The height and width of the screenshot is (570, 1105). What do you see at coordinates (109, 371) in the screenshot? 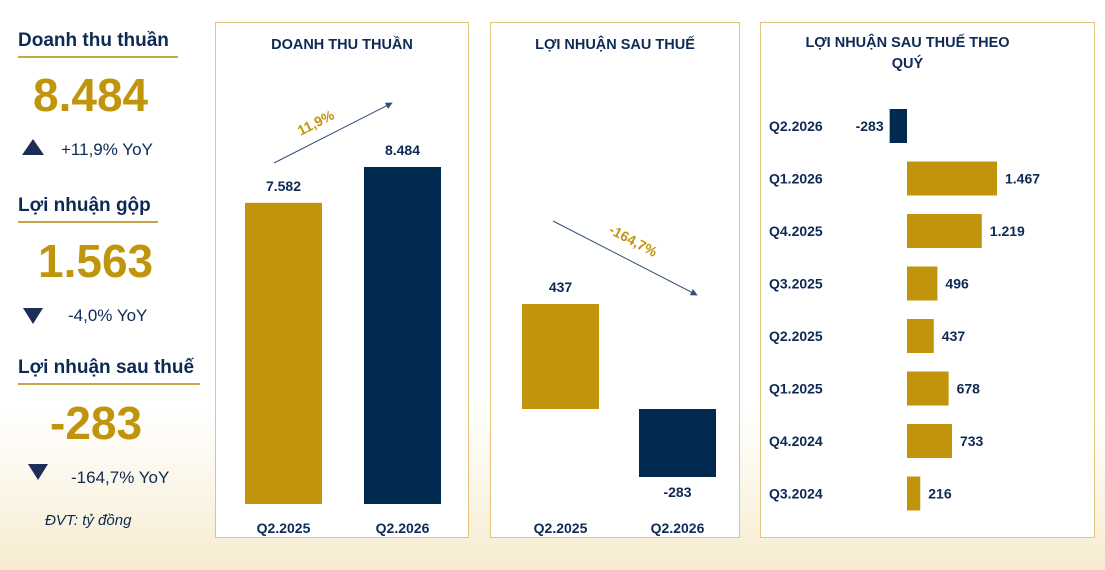
I see `kpi-net-profit-label: Lợi nhuận sau thuế` at bounding box center [109, 371].